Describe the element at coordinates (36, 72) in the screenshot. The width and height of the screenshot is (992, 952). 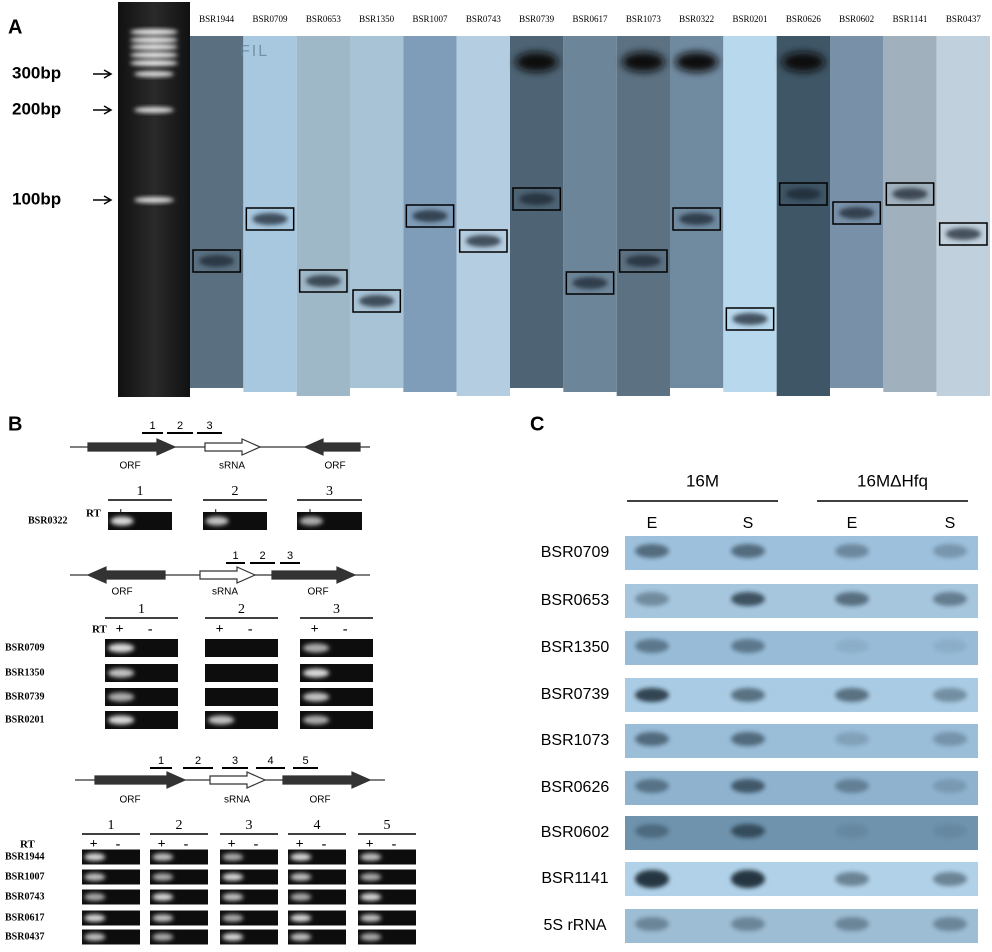
I see `ladder-label: 300bp` at that location.